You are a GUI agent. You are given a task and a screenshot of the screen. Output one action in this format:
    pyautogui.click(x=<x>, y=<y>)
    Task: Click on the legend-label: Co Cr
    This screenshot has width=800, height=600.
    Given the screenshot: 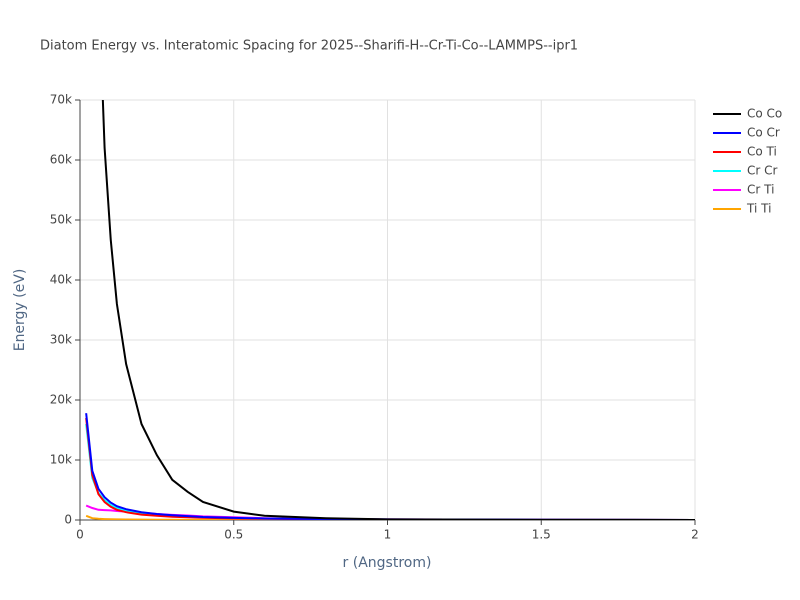 What is the action you would take?
    pyautogui.click(x=763, y=133)
    